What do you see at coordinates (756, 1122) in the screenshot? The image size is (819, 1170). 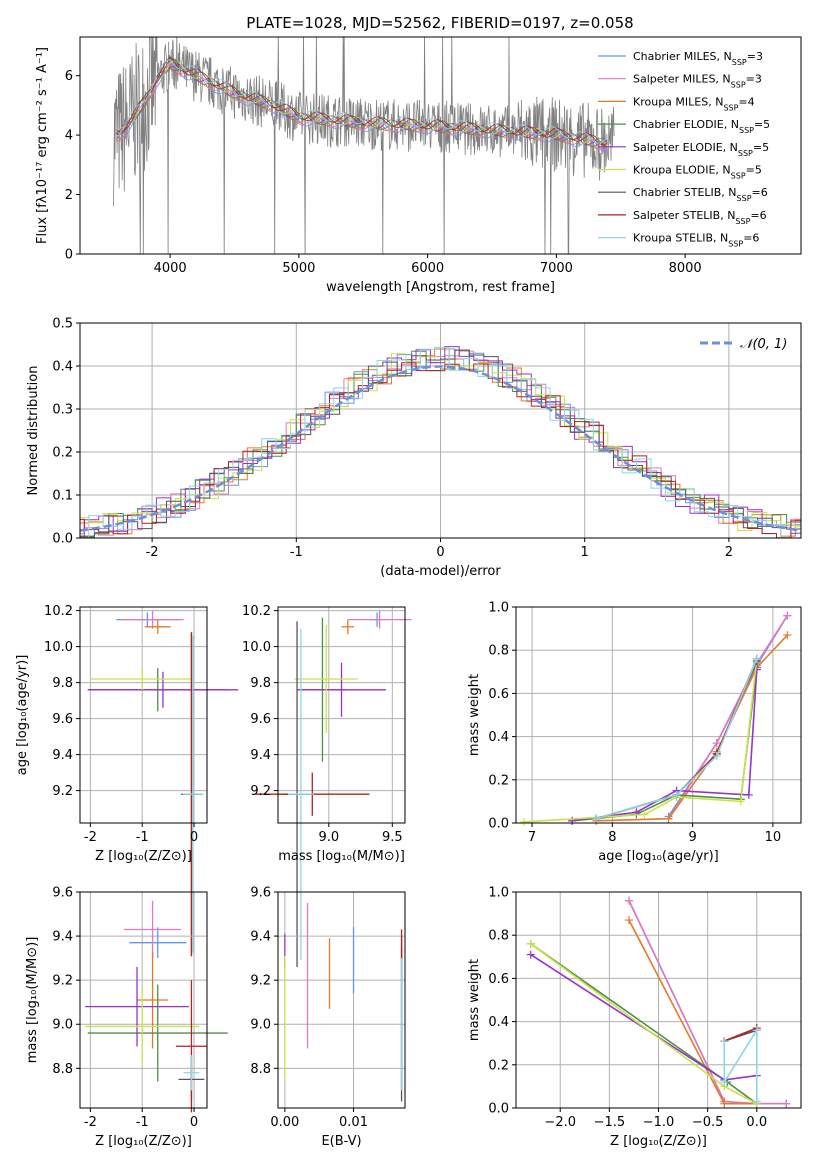 I see `x-tick-label: 0.0` at bounding box center [756, 1122].